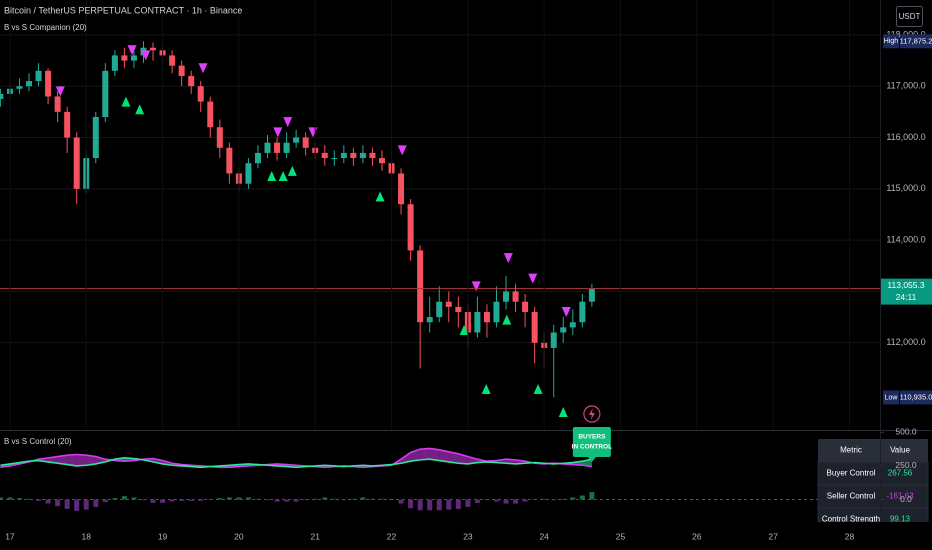  I want to click on x-tick-label: 17, so click(10, 536).